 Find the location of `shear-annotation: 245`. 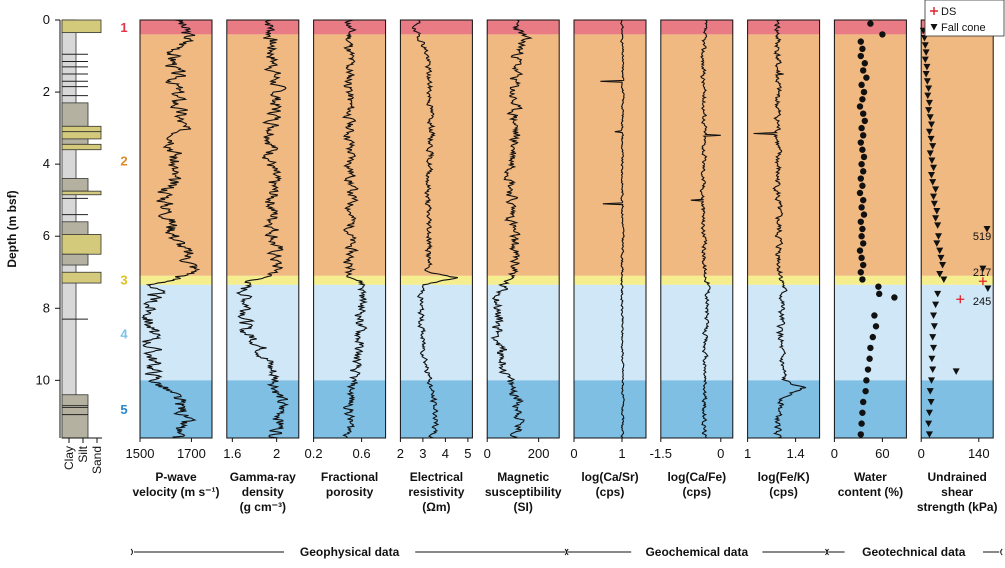

shear-annotation: 245 is located at coordinates (982, 302).